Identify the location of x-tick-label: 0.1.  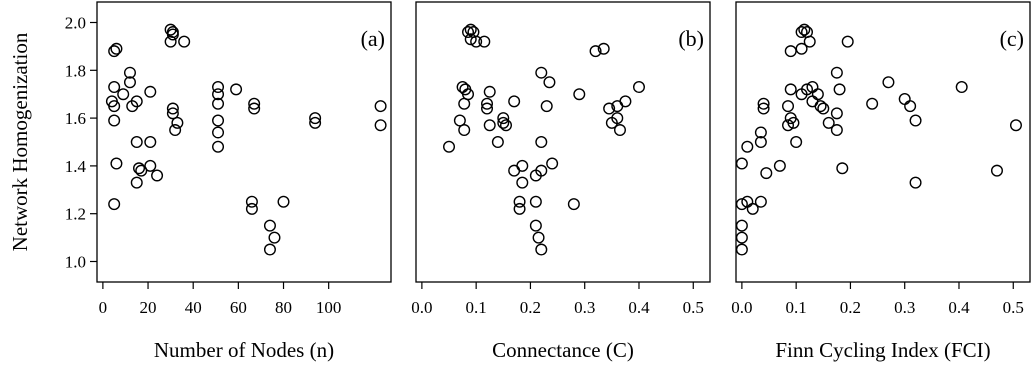
(476, 307).